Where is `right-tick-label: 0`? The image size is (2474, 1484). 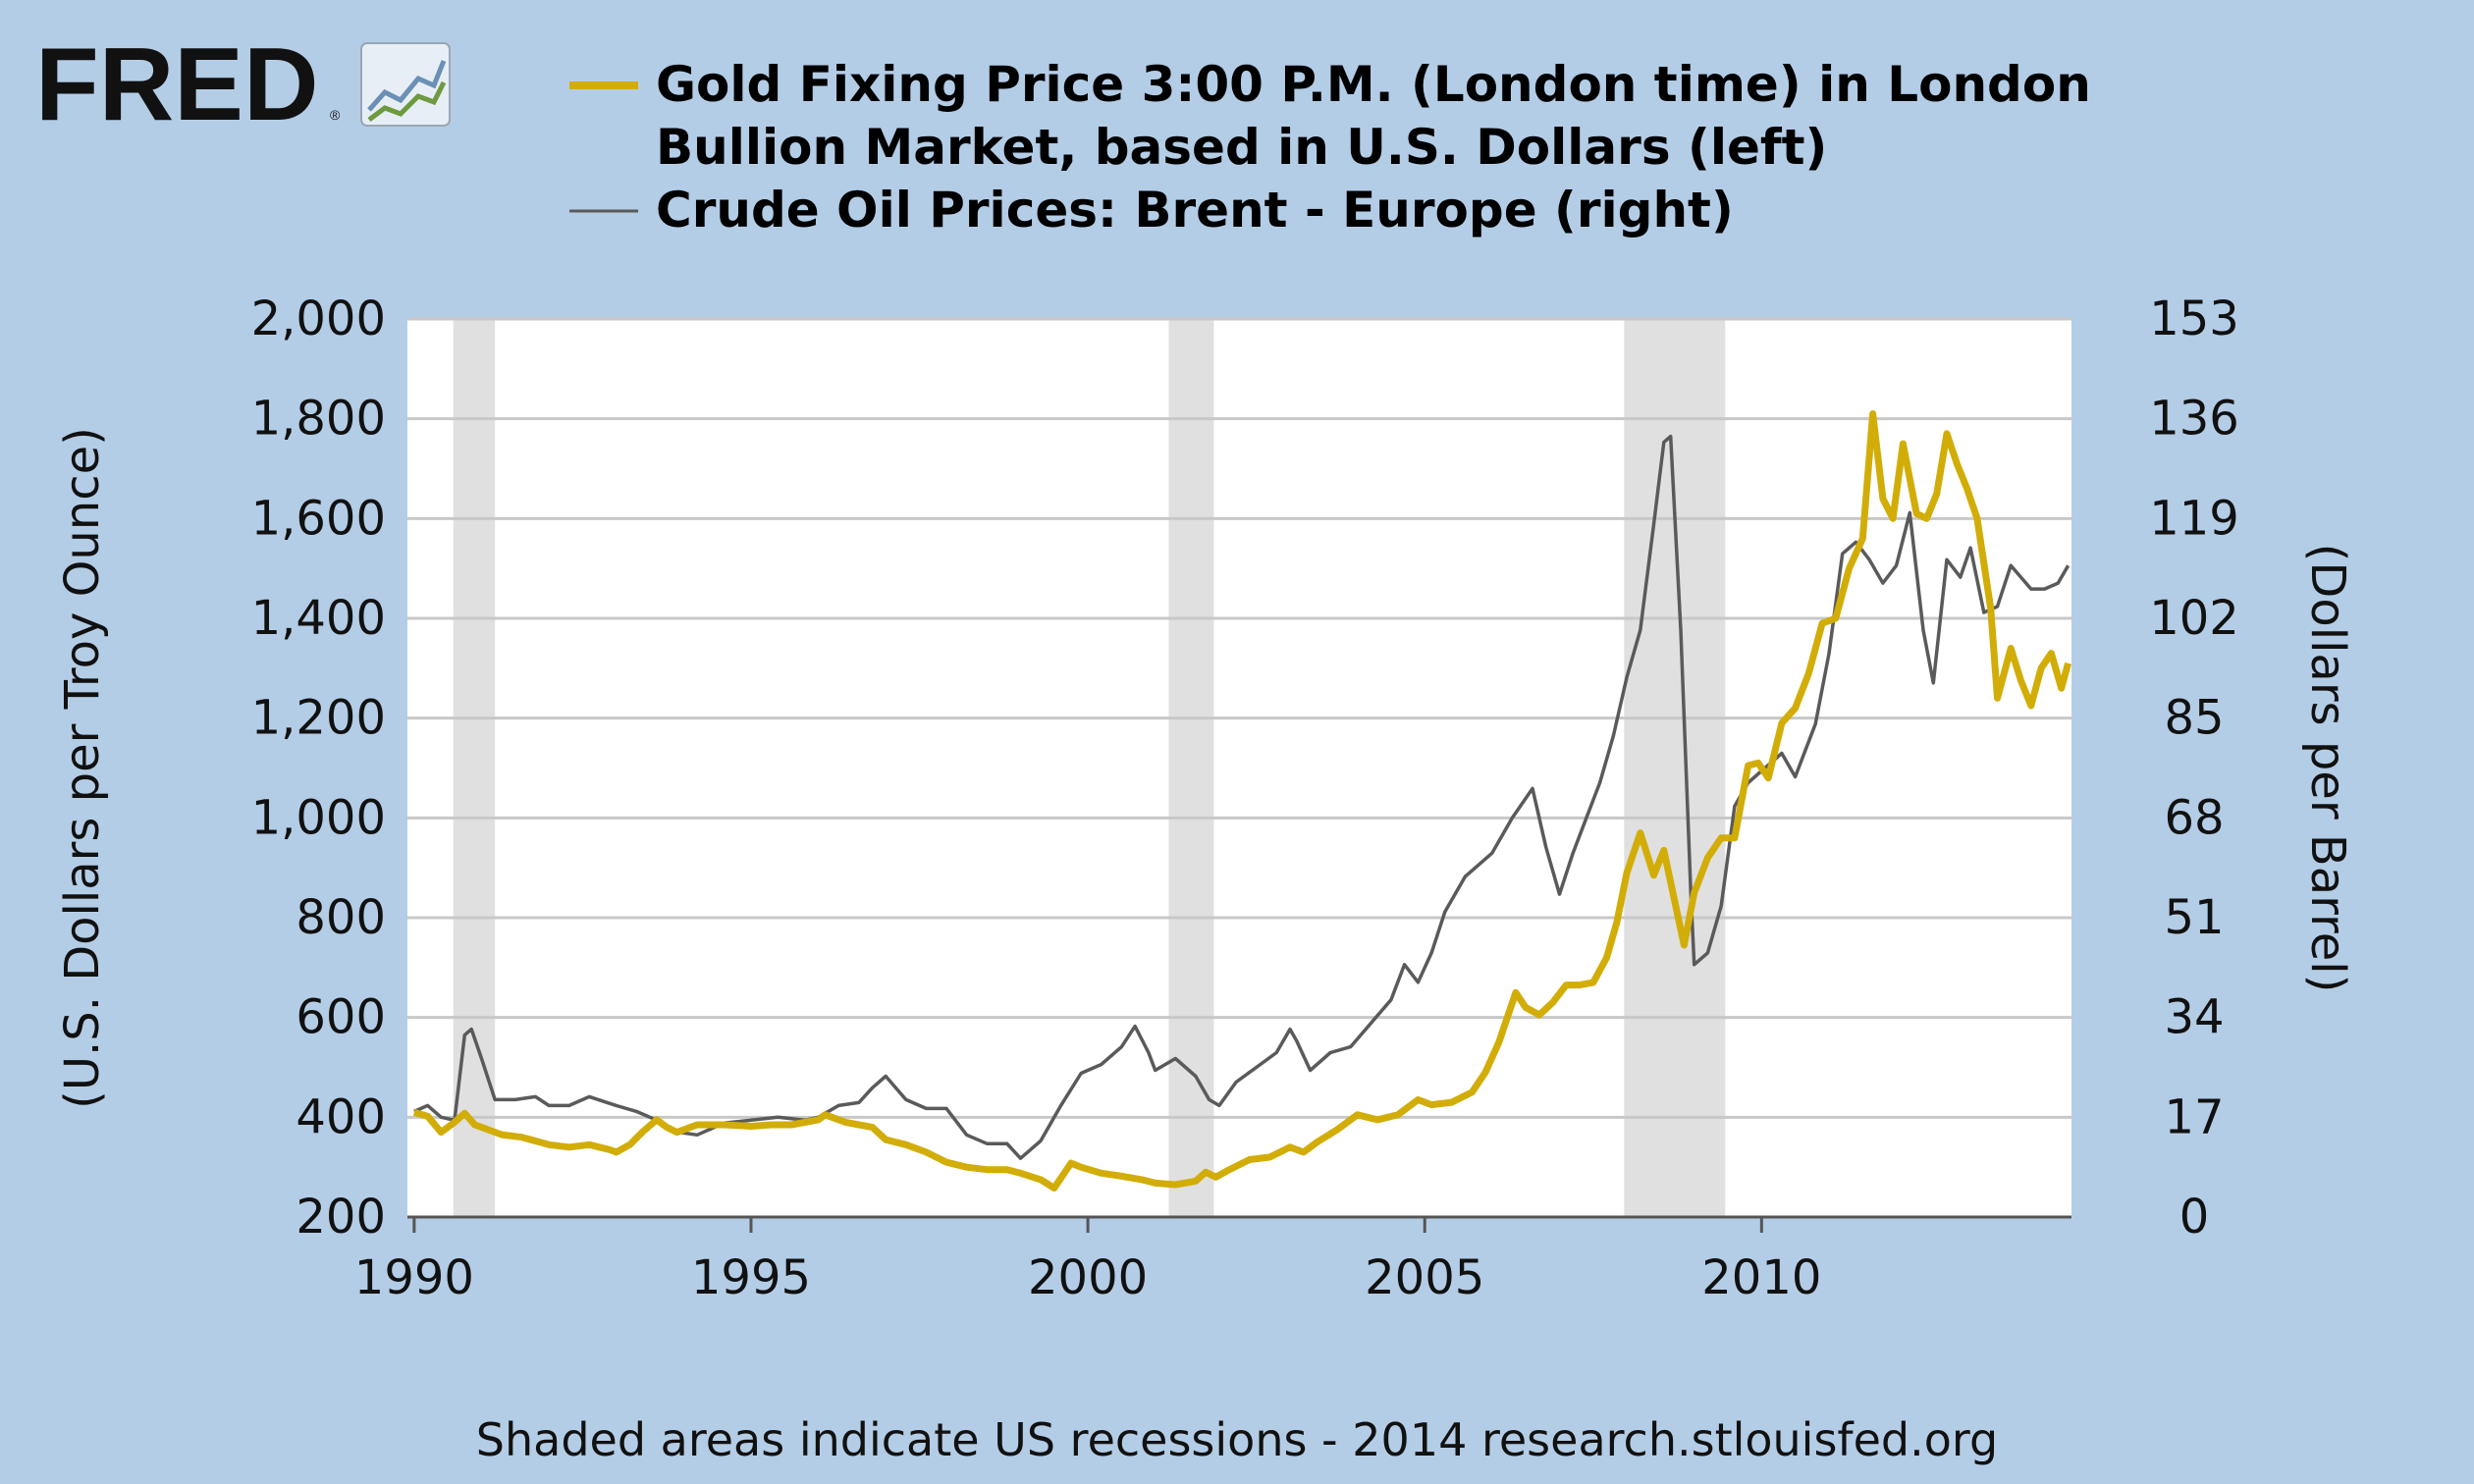
right-tick-label: 0 is located at coordinates (2194, 1217).